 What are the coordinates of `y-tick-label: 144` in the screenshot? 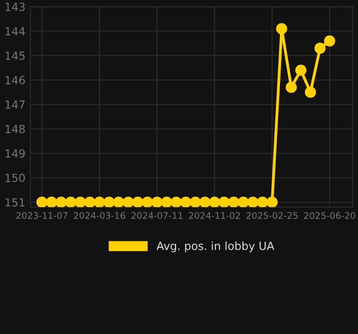 It's located at (15, 31).